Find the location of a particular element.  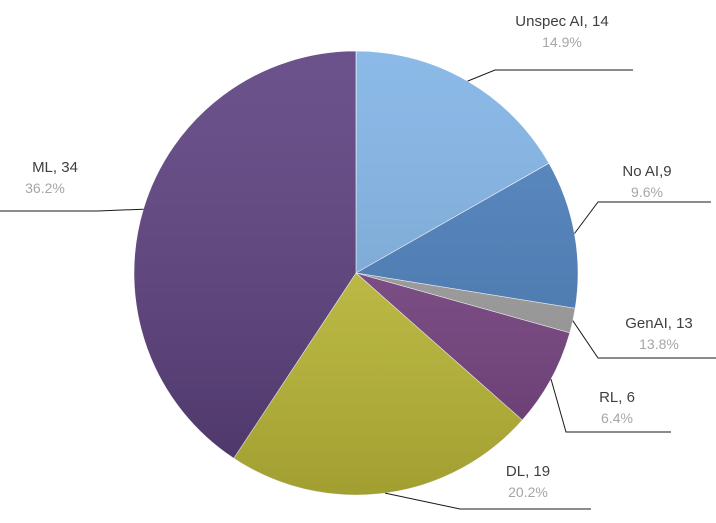

data-label-genai: GenAI, 13 13.8% is located at coordinates (659, 333).